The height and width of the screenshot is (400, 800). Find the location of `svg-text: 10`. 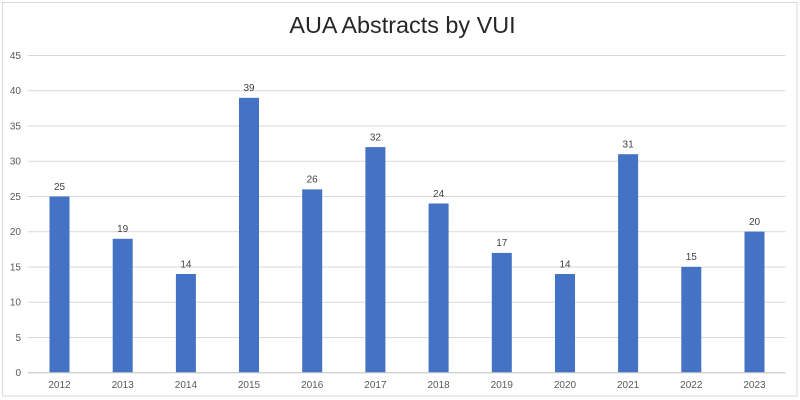

svg-text: 10 is located at coordinates (16, 303).